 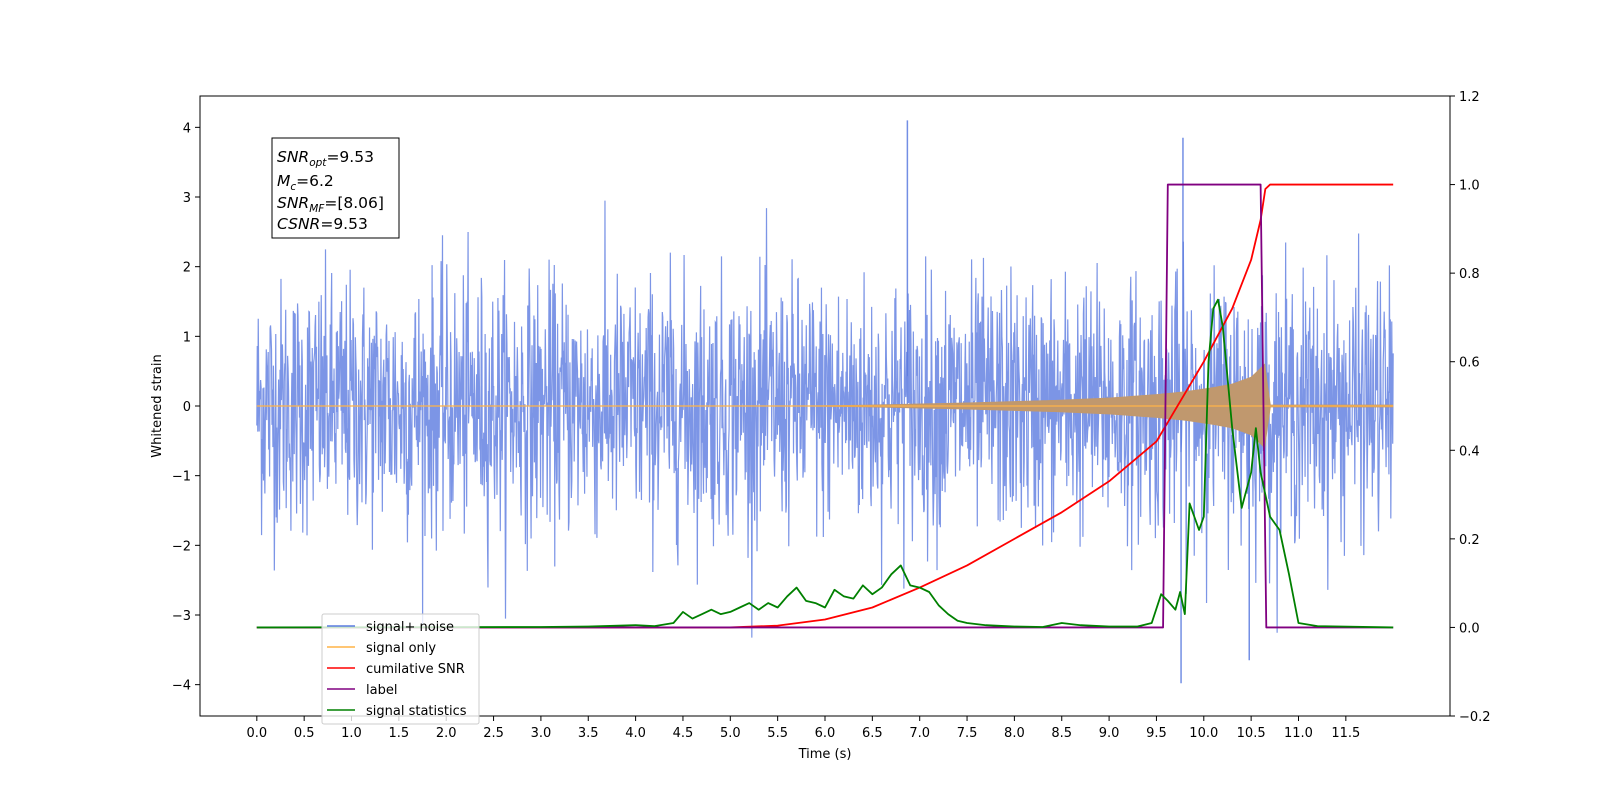 I want to click on y-axis-left: −4 −3 −2 −1 0 1 2 3 4, so click(x=186, y=407).